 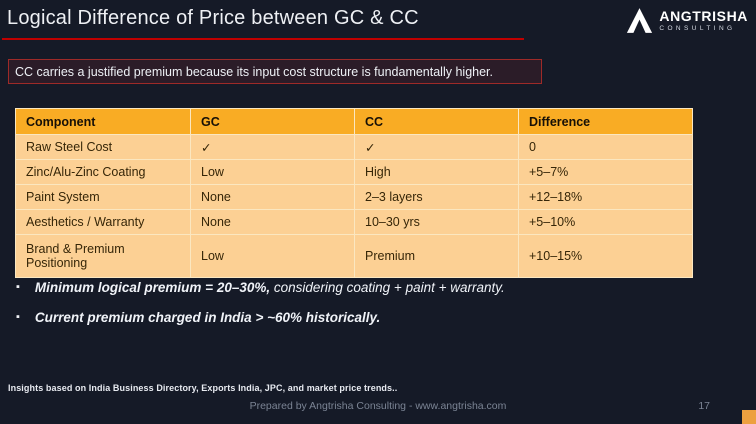 I want to click on cell-difference: +5–10%, so click(x=605, y=222).